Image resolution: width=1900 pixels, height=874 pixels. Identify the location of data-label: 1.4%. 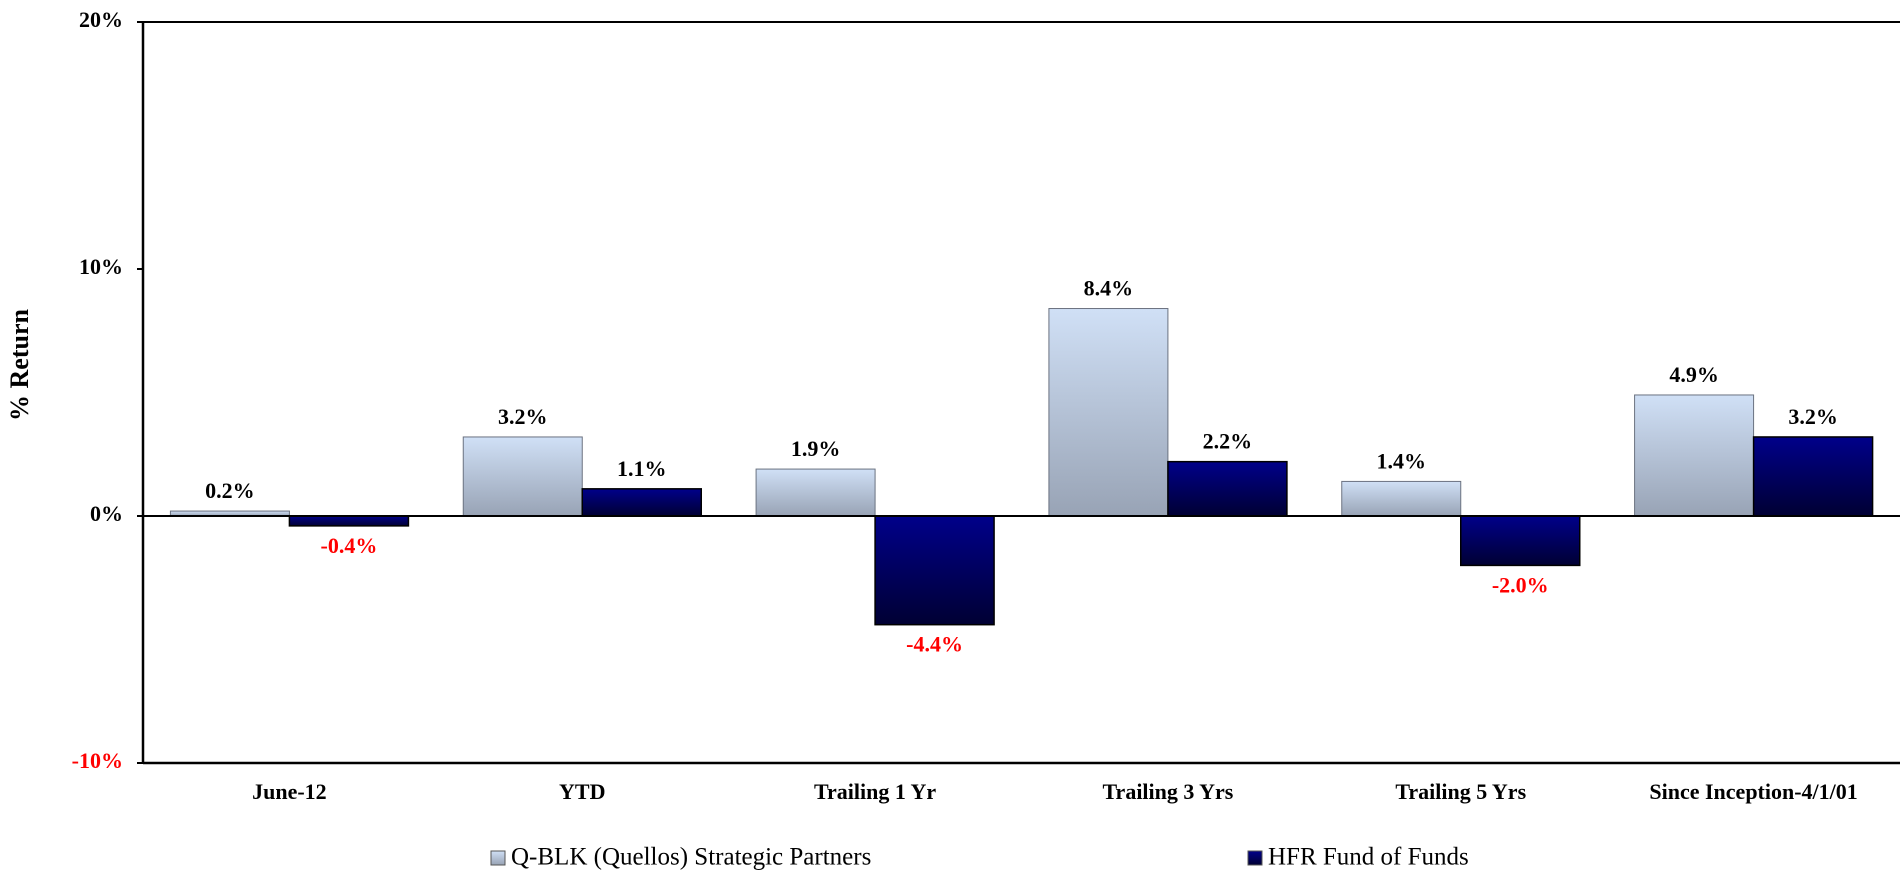
(1402, 460).